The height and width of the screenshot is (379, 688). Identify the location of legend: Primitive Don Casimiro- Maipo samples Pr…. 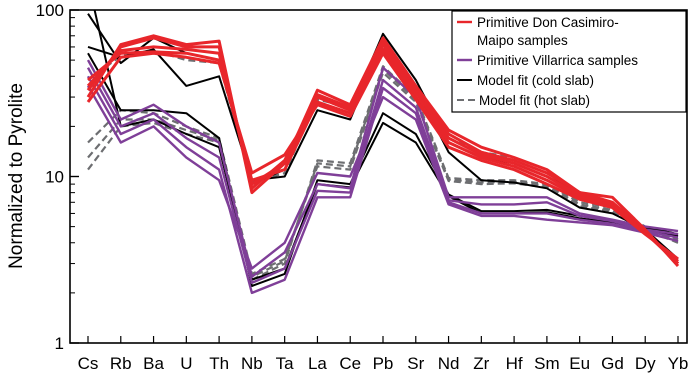
(569, 61).